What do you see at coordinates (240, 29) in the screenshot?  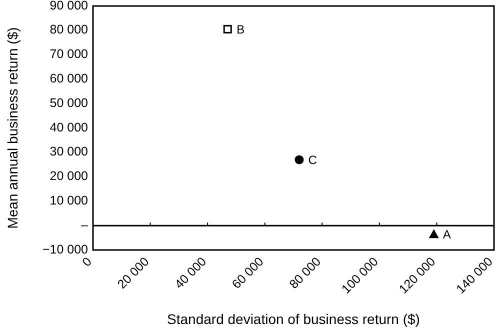 I see `series-label: B` at bounding box center [240, 29].